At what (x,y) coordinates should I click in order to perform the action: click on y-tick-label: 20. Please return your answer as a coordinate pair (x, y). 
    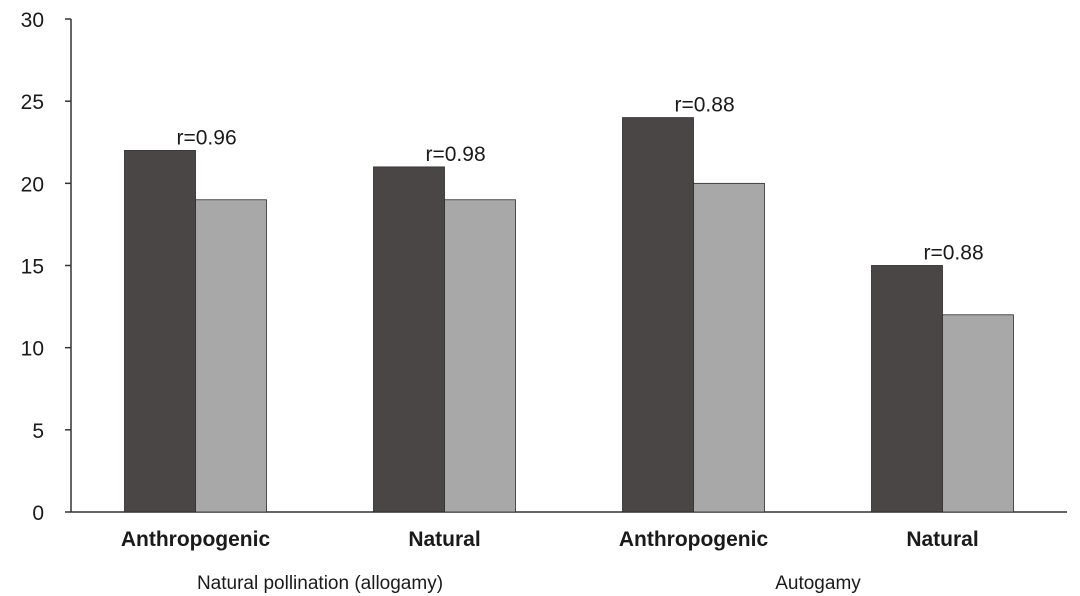
    Looking at the image, I should click on (32, 184).